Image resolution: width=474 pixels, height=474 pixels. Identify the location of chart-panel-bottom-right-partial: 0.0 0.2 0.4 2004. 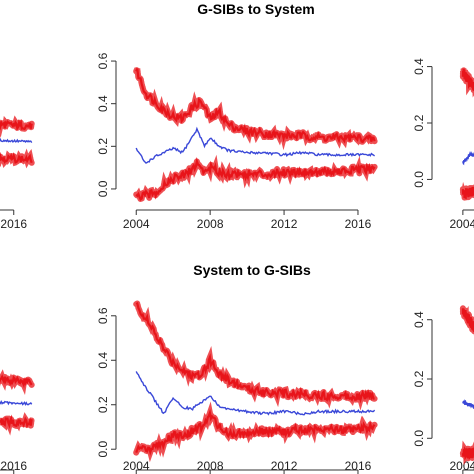
(443, 389).